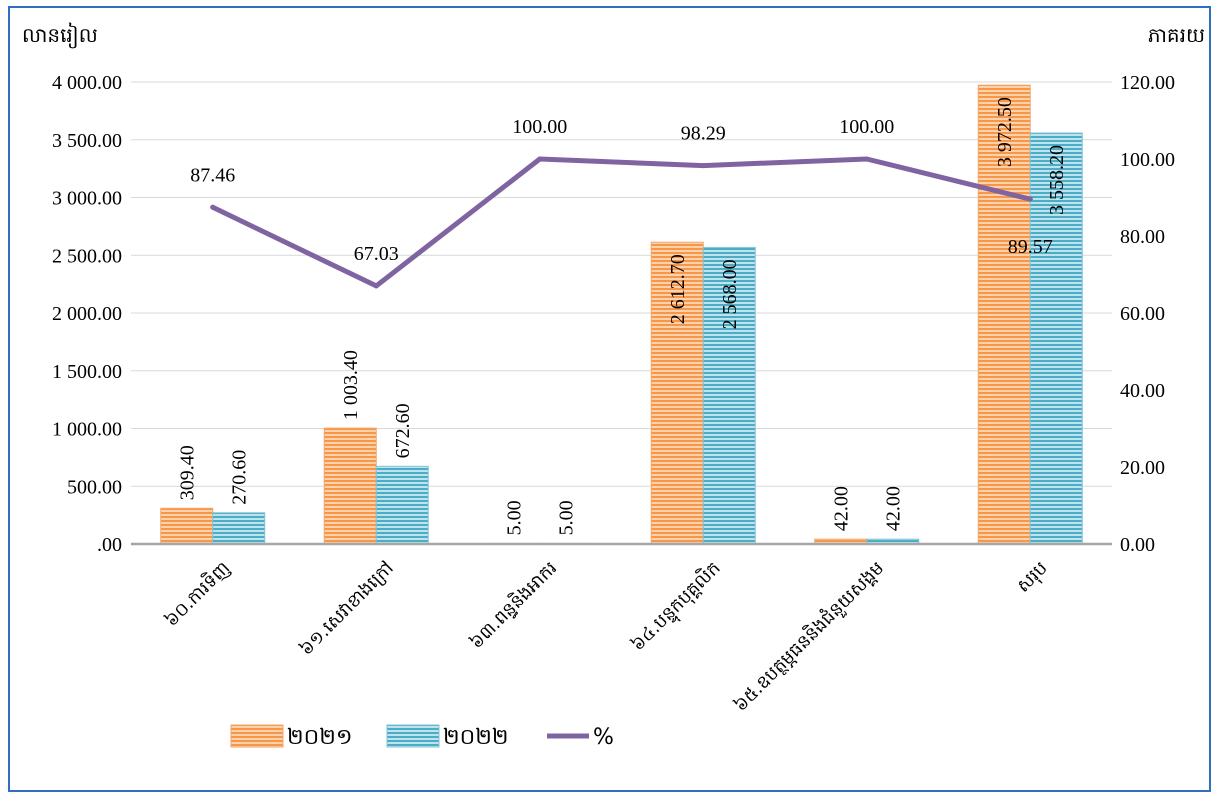 This screenshot has width=1221, height=800. Describe the element at coordinates (1176, 35) in the screenshot. I see `y2-axis-title: ភាគរយ` at that location.